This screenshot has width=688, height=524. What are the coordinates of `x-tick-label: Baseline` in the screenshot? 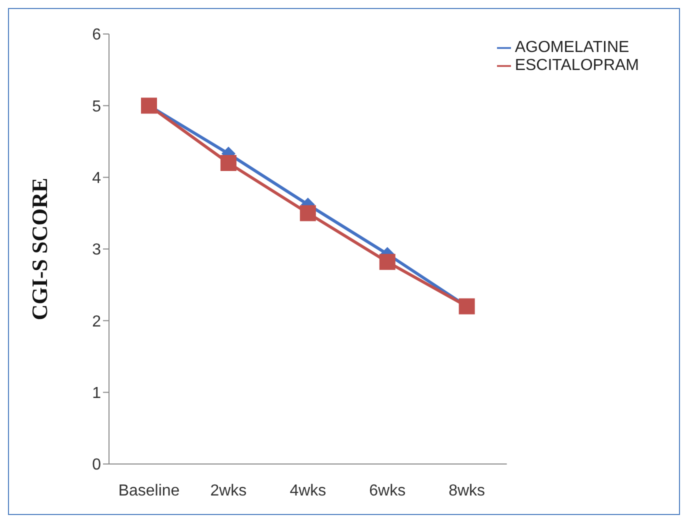 It's located at (149, 491).